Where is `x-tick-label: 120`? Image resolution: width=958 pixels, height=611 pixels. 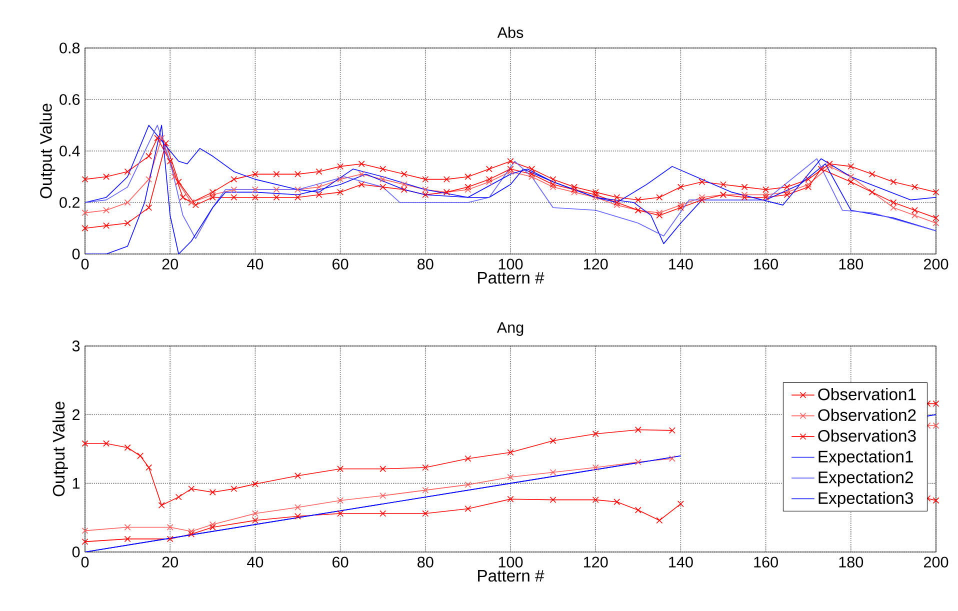 x-tick-label: 120 is located at coordinates (596, 264).